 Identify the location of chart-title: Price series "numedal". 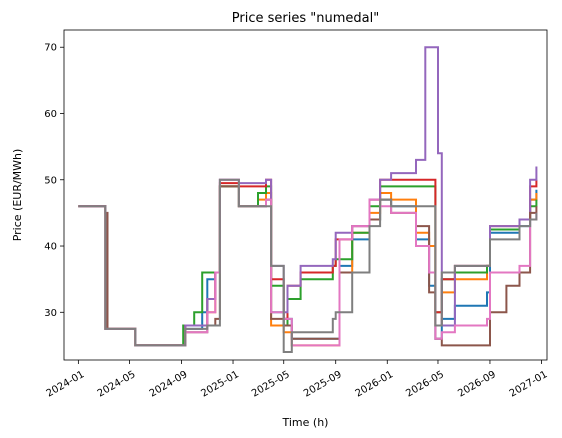
(305, 18).